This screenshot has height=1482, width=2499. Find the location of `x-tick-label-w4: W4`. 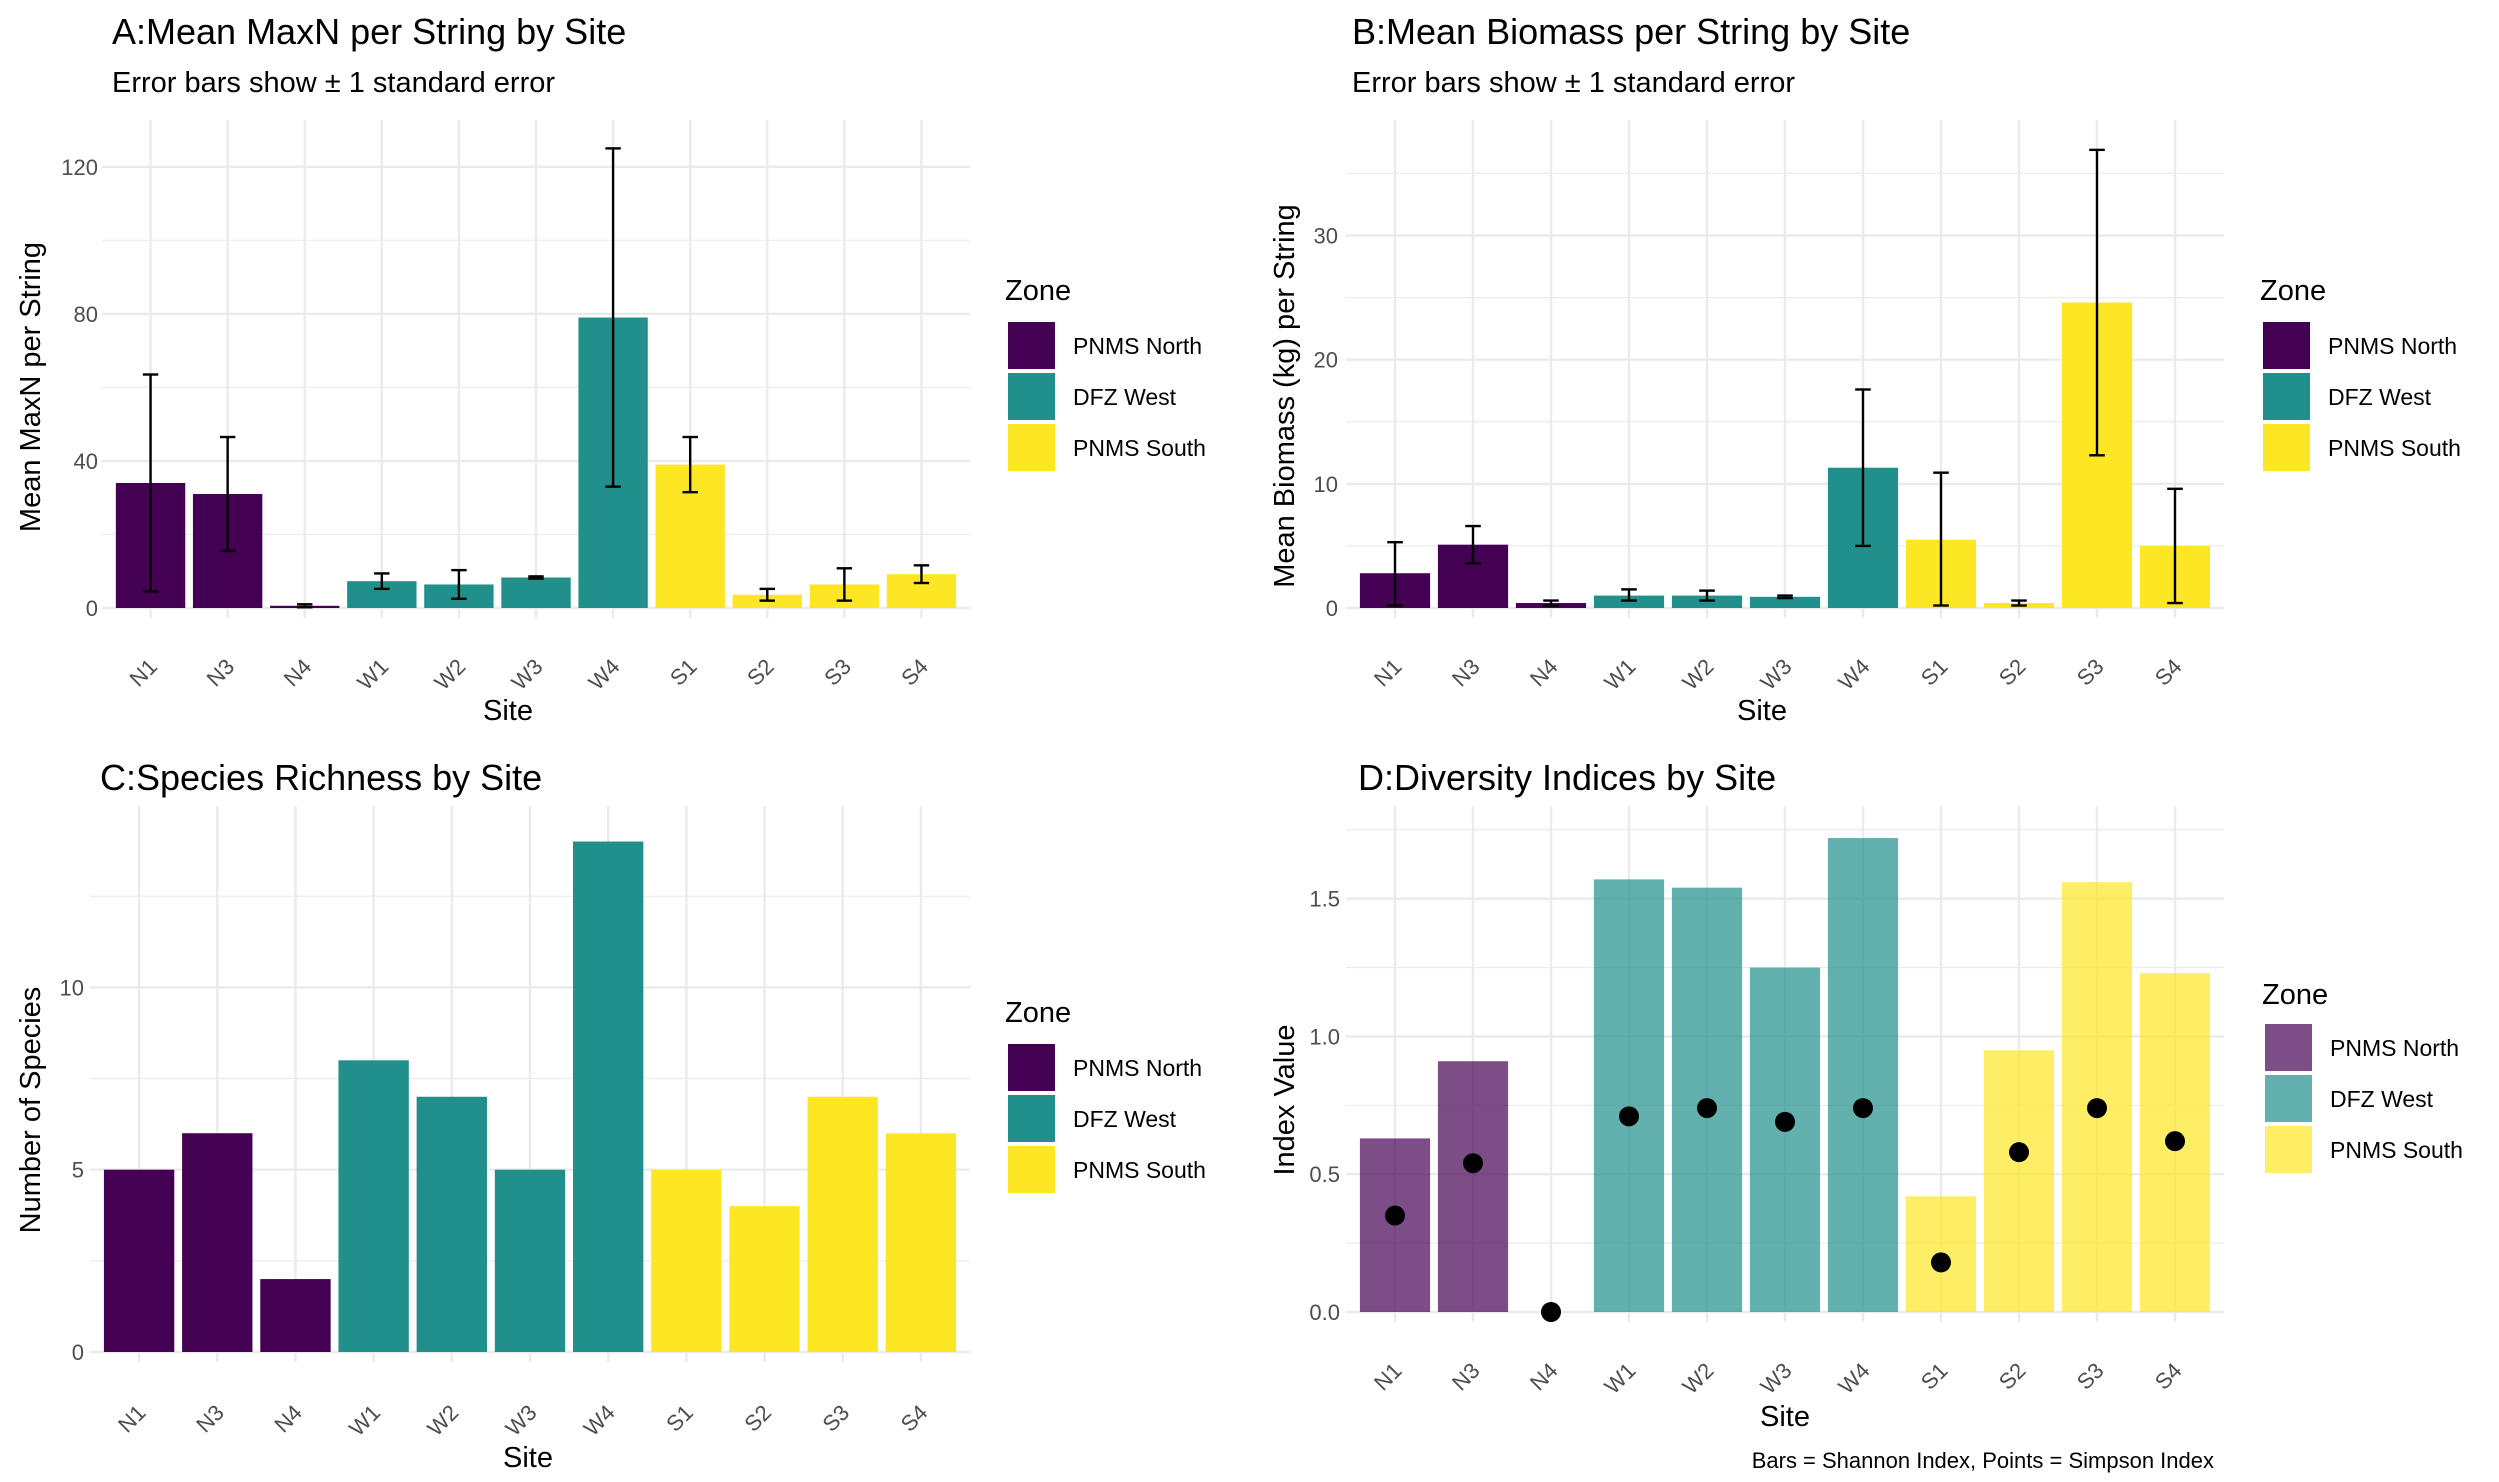

x-tick-label-w4: W4 is located at coordinates (1854, 674).